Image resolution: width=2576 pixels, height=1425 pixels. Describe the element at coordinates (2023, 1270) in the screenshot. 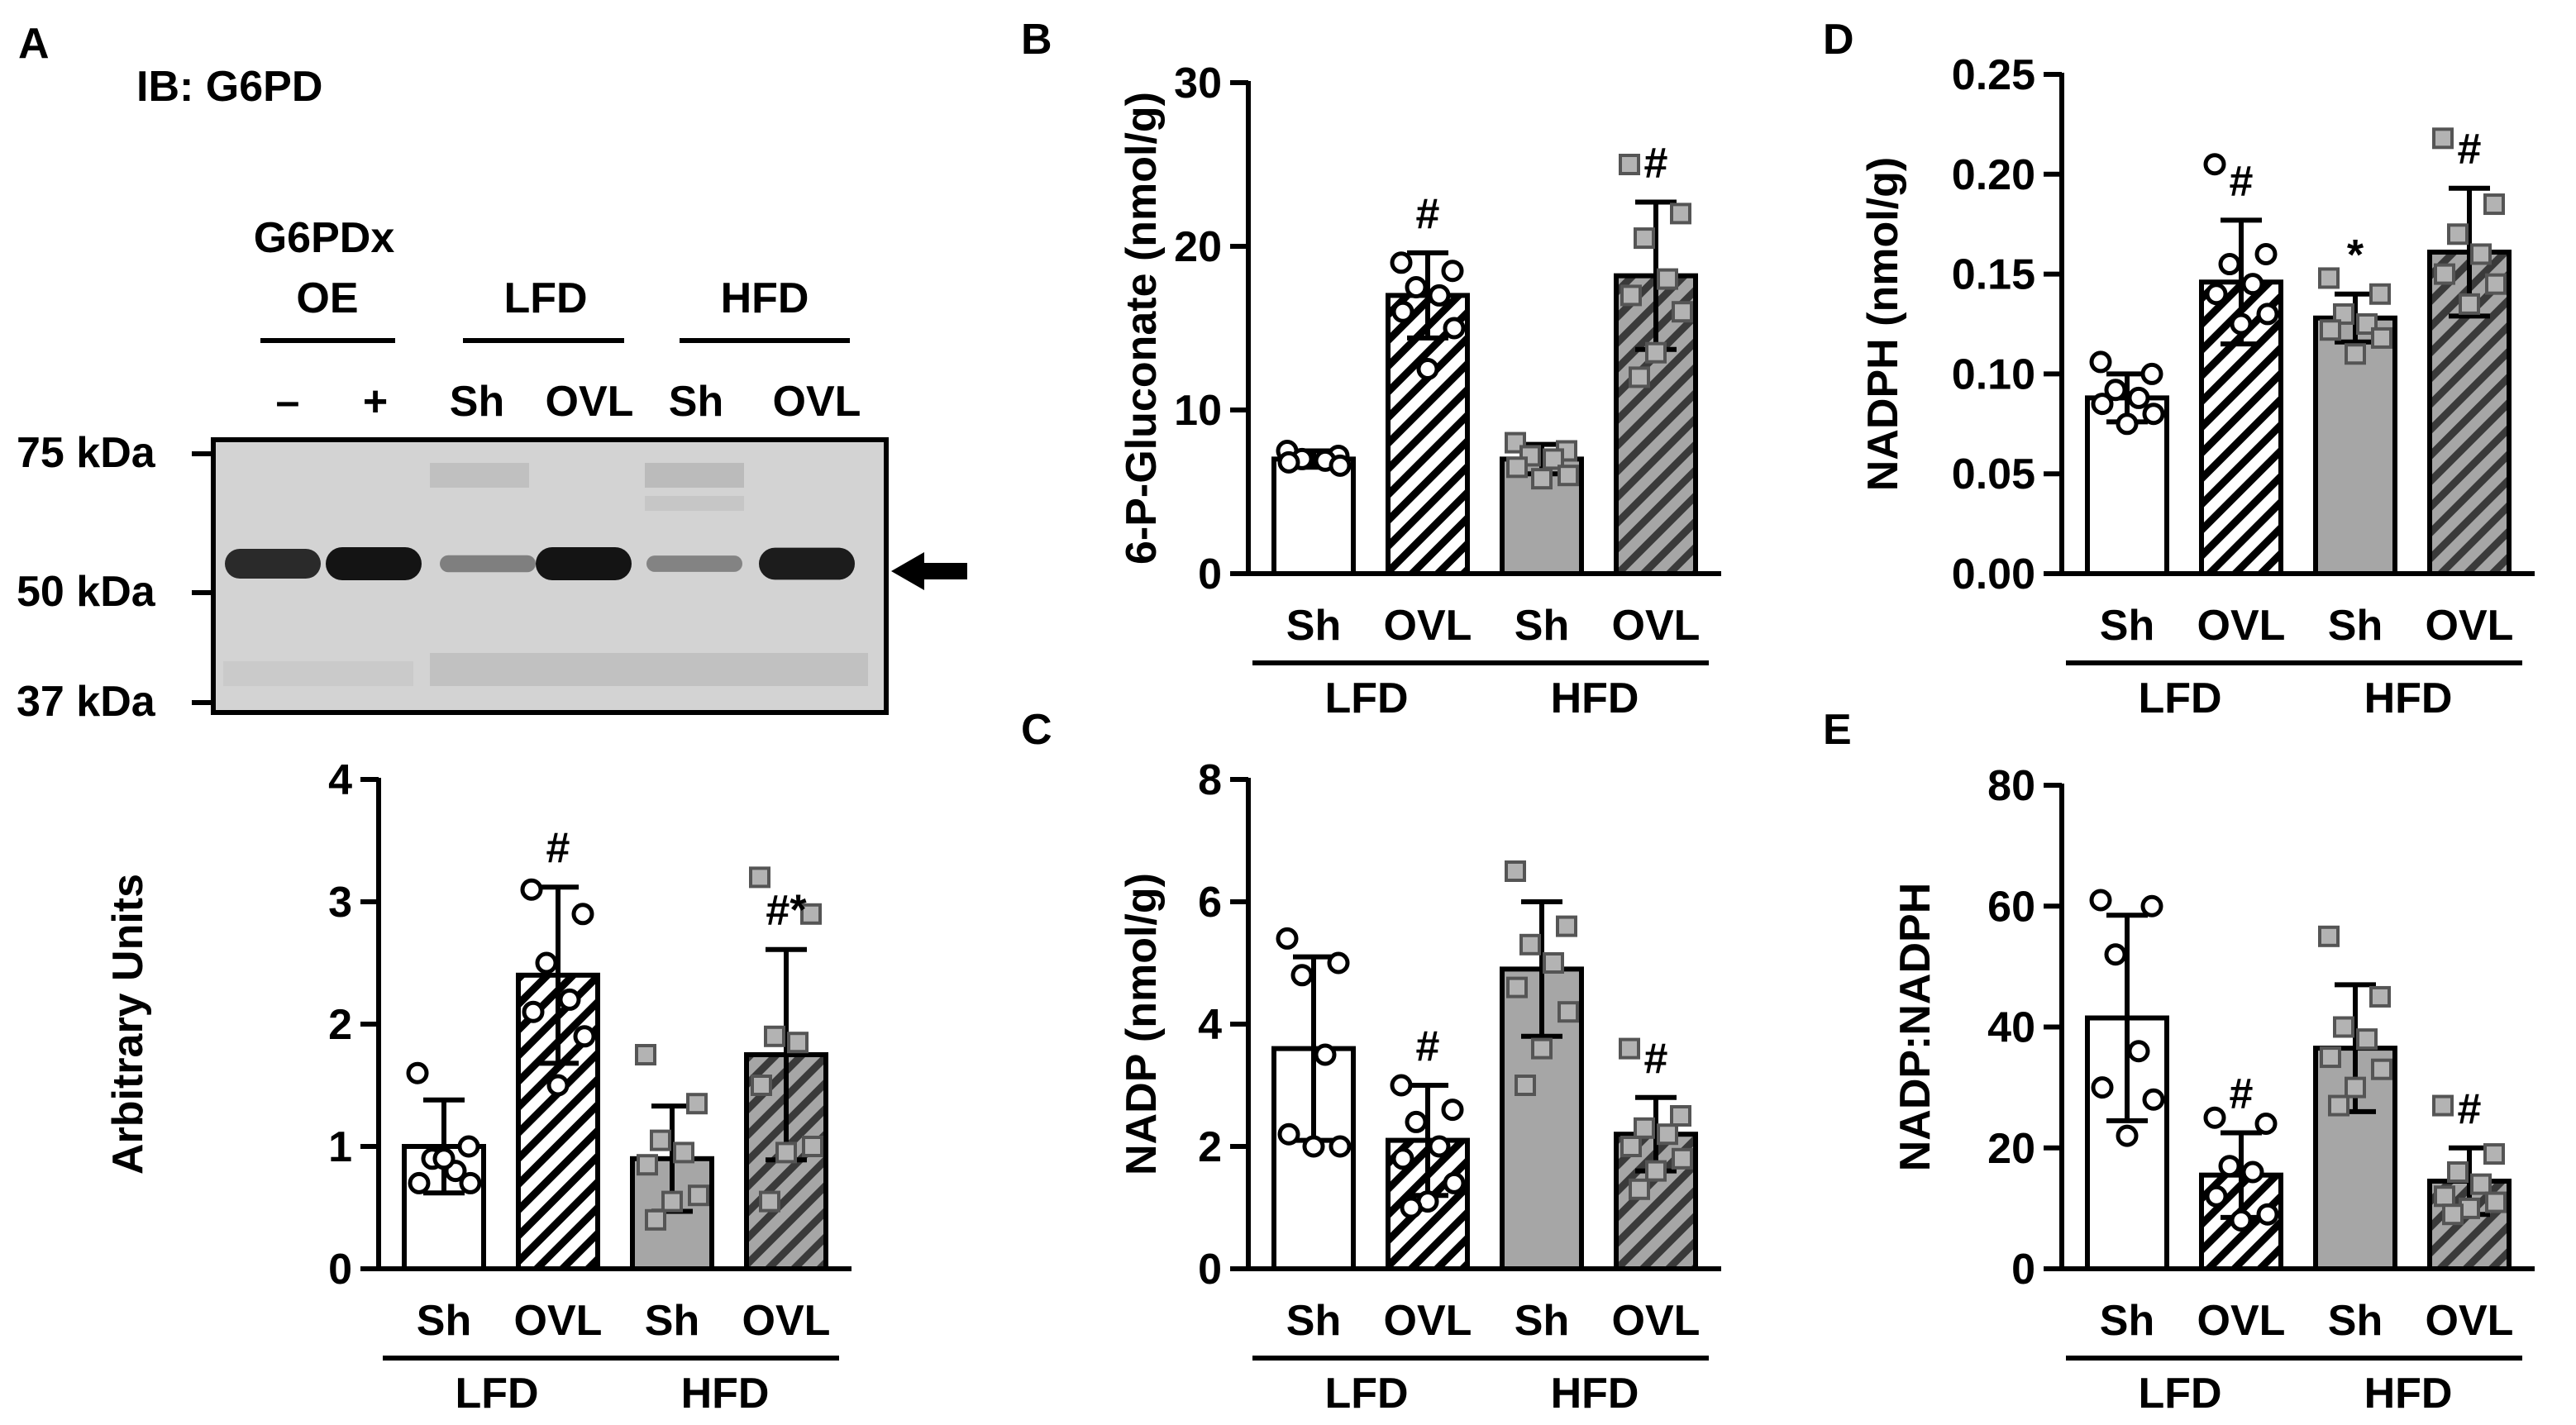

I see `y-tick-label-e-0: 0` at that location.